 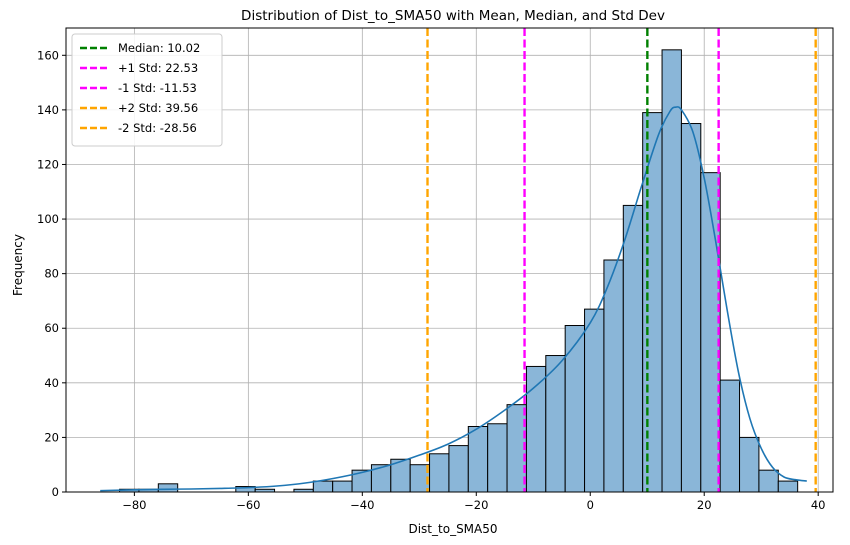 What do you see at coordinates (452, 529) in the screenshot?
I see `x-axis-label: Dist_to_SMA50` at bounding box center [452, 529].